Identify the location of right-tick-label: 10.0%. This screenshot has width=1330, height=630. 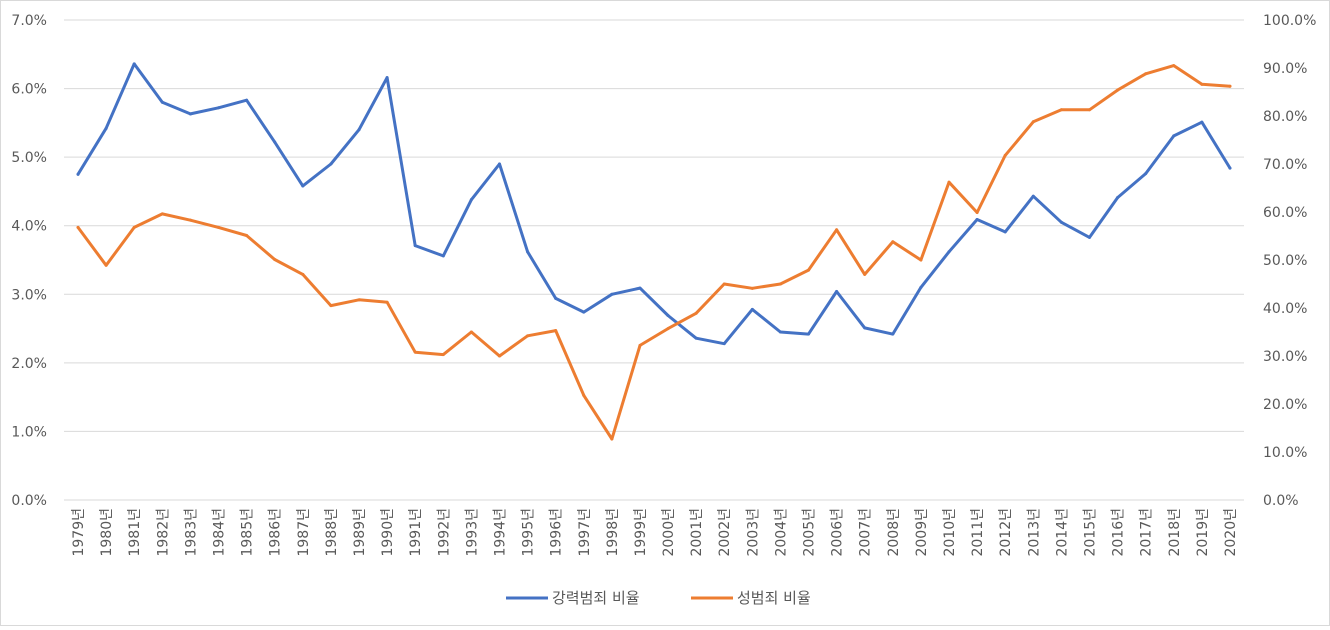
(1285, 453).